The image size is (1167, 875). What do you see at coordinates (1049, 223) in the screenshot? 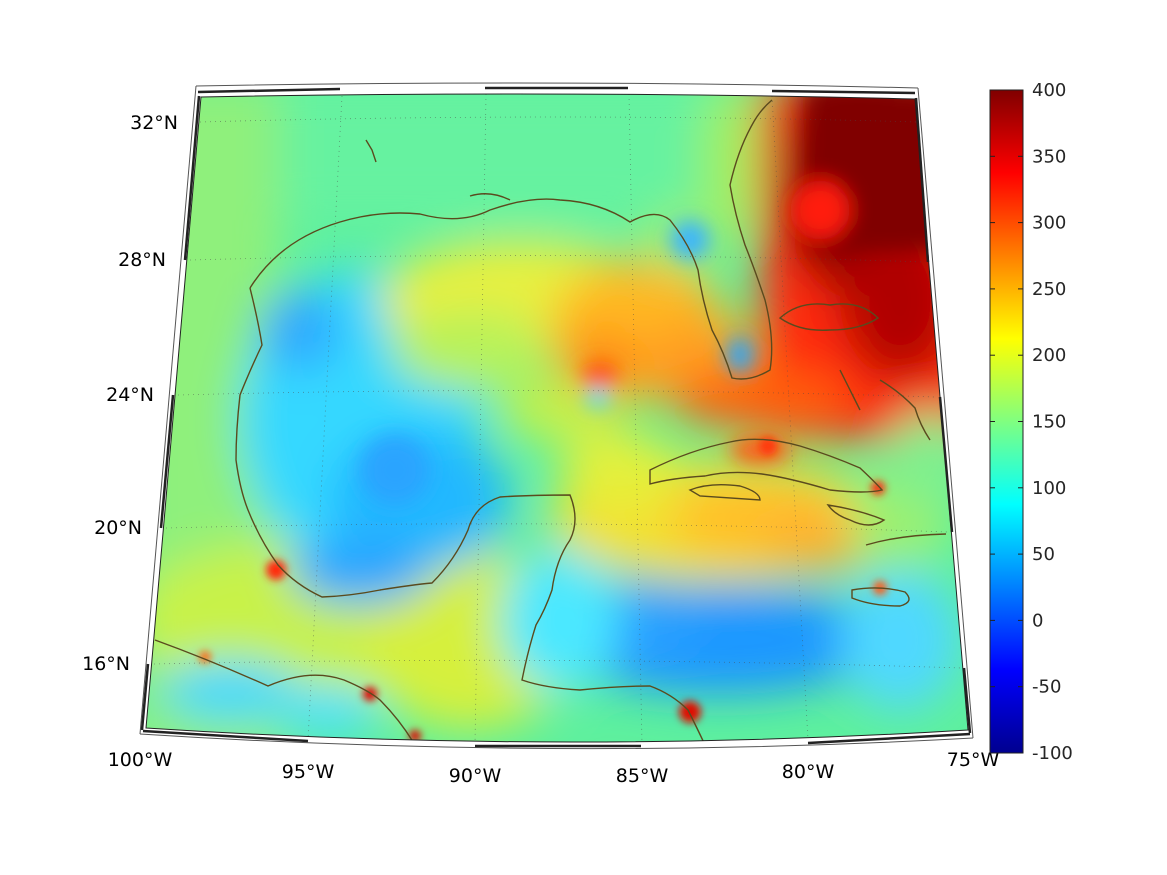
I see `colorbar-label: 300` at bounding box center [1049, 223].